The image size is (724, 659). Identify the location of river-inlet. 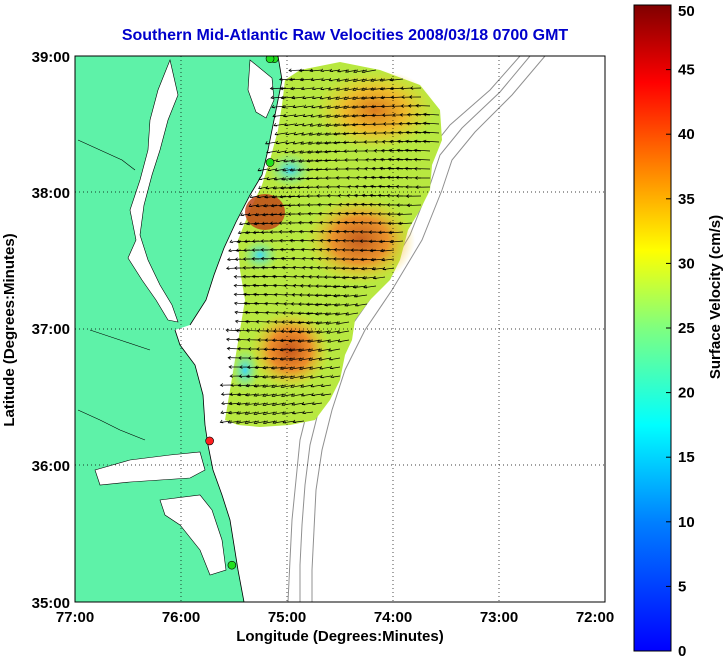
(114, 290).